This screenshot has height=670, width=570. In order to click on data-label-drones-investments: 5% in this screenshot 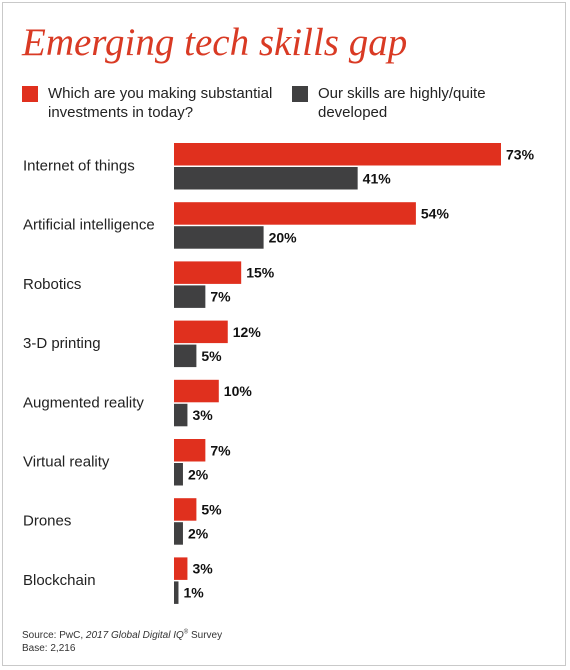, I will do `click(211, 509)`.